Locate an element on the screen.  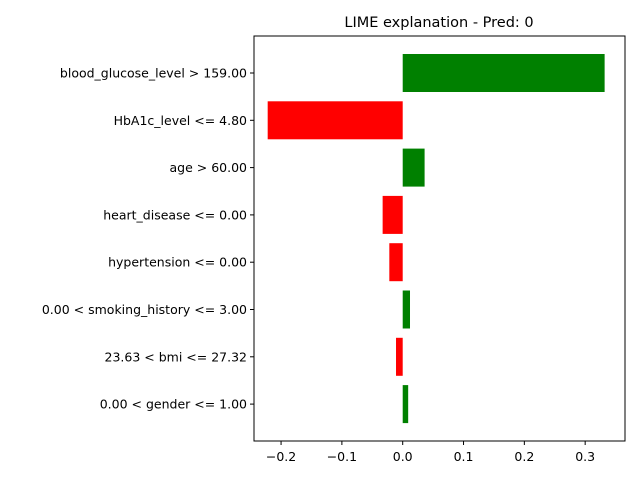
chart-title: LIME explanation - Pred: 0 is located at coordinates (438, 23).